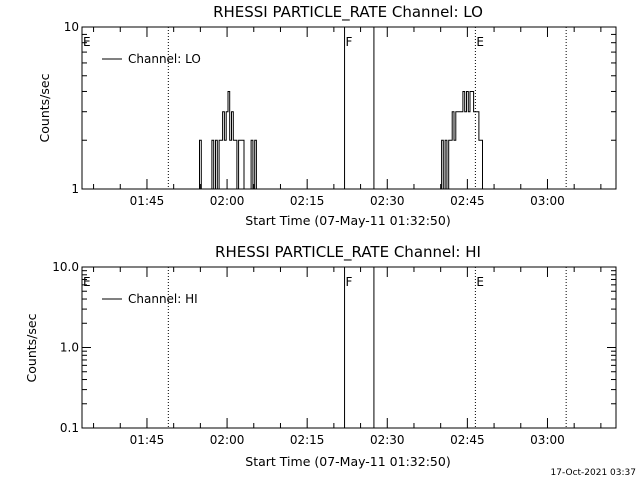  I want to click on y-tick-label: 10.0, so click(65, 267).